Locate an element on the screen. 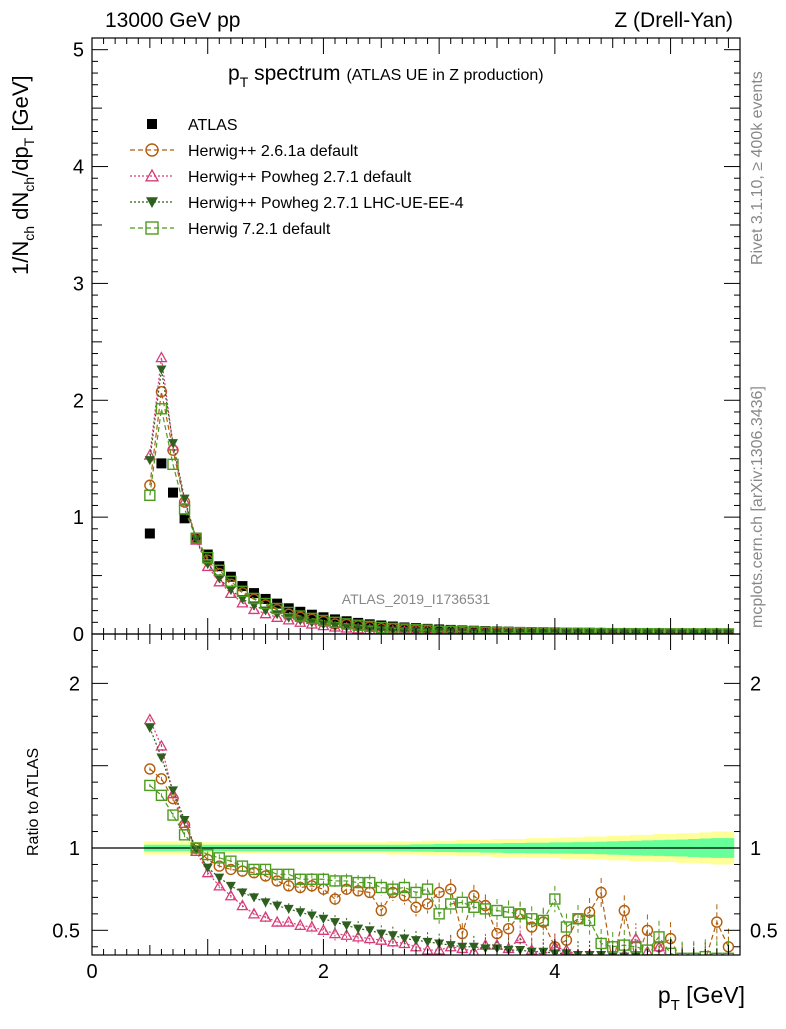  y-tick-label-ratio: 0.5 is located at coordinates (66, 931).